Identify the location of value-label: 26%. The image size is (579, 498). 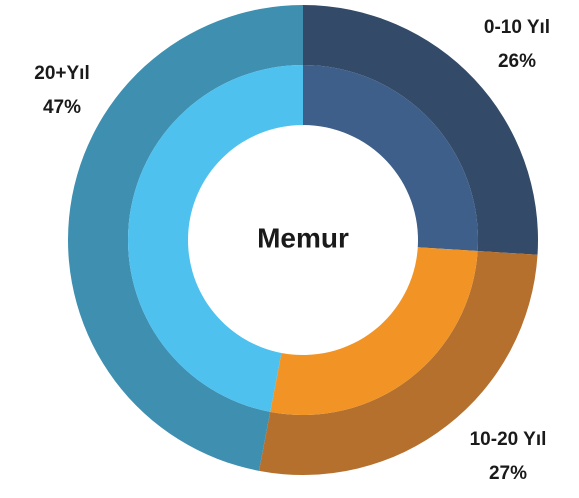
(517, 61).